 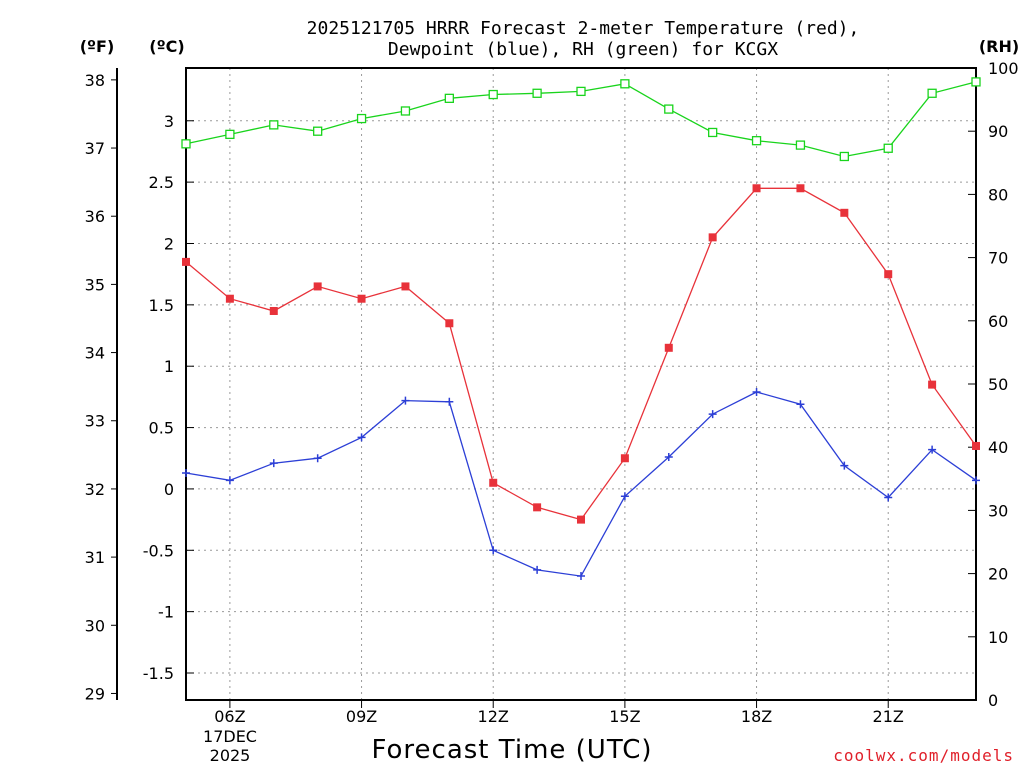 I want to click on rh-tick-label: 100, so click(x=1003, y=68).